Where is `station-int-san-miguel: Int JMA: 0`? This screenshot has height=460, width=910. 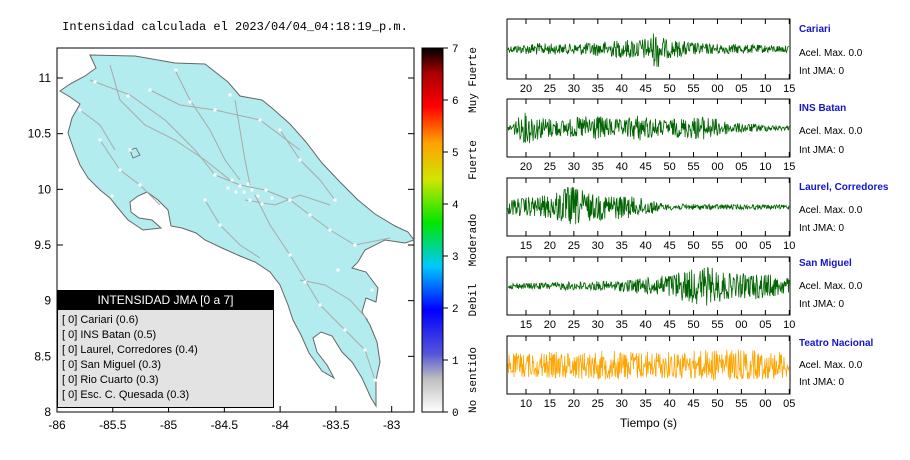
station-int-san-miguel: Int JMA: 0 is located at coordinates (822, 304).